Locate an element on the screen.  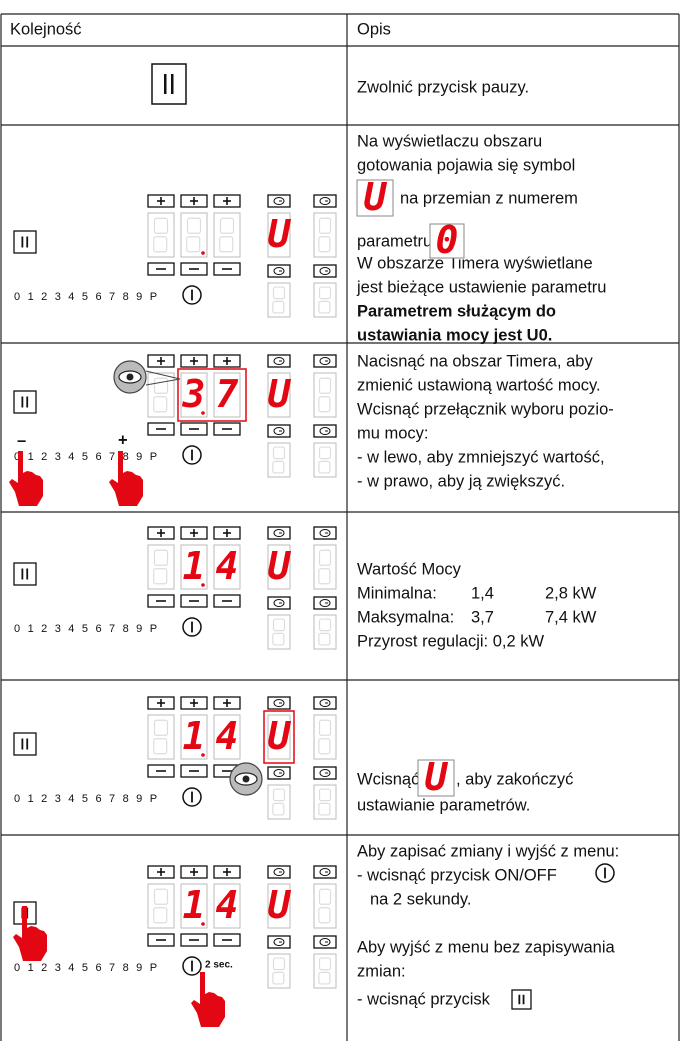
display-digit: 7 is located at coordinates (227, 394).